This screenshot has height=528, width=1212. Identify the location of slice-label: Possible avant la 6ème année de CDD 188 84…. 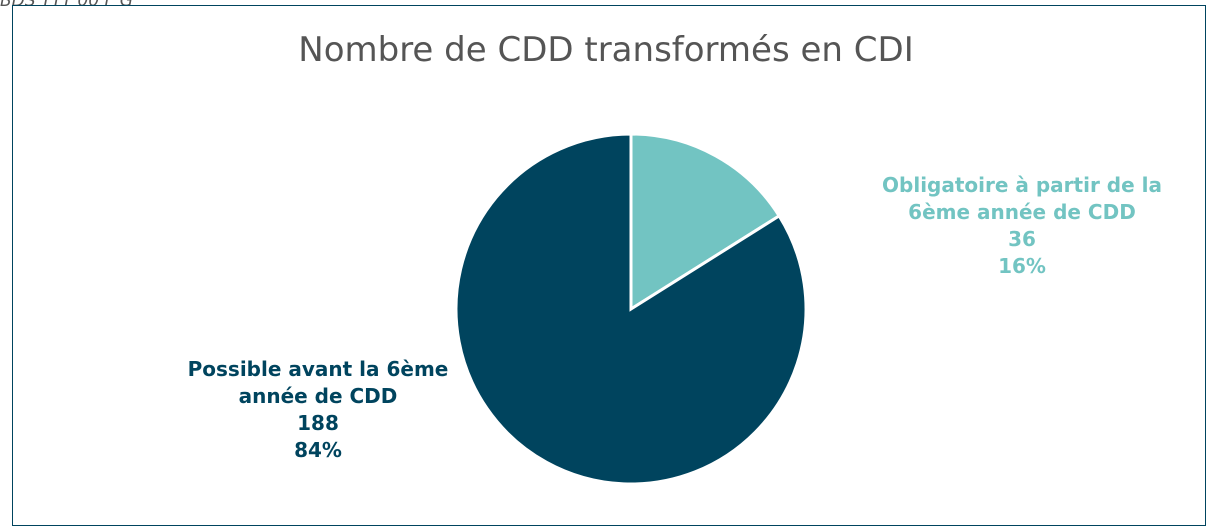
(318, 410).